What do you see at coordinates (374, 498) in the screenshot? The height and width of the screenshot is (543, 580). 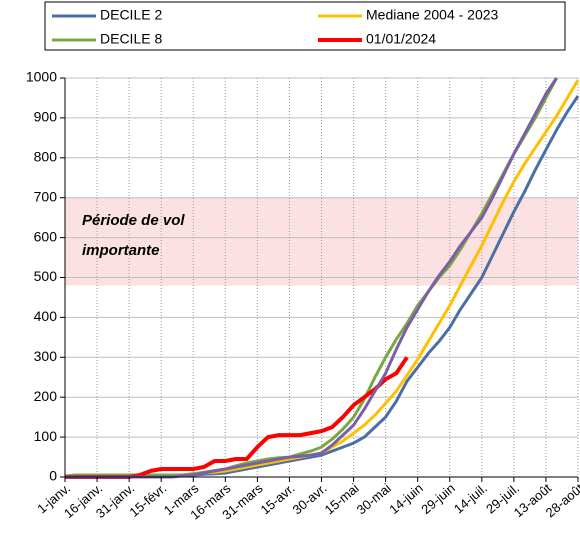 I see `x-tick-label: 30-mai` at bounding box center [374, 498].